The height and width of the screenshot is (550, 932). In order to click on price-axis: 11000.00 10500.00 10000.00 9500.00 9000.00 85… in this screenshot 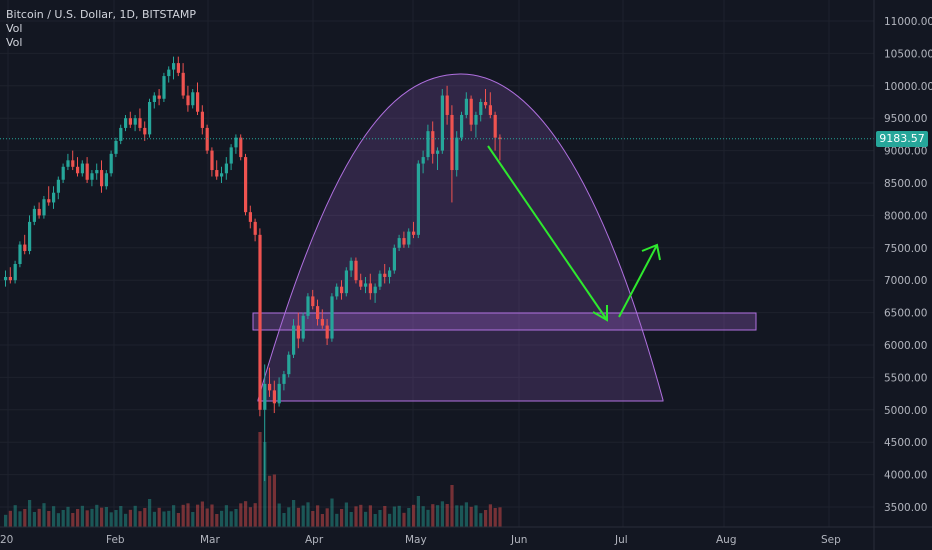, I will do `click(902, 275)`.